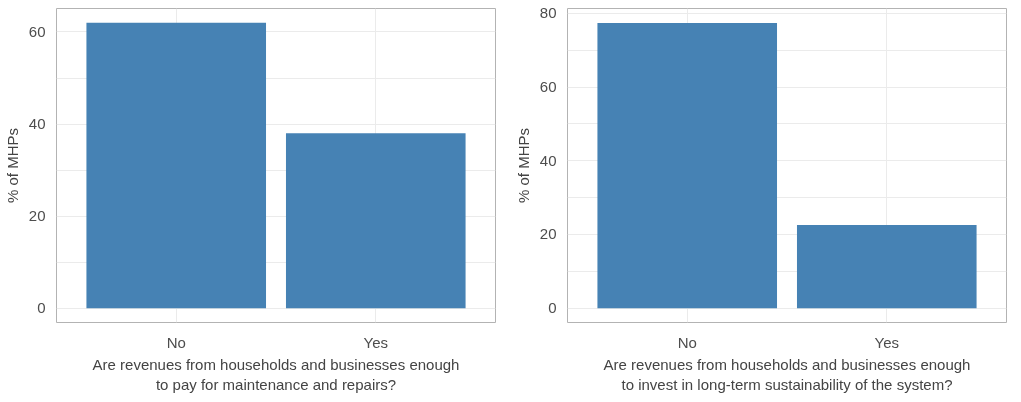 Image resolution: width=1021 pixels, height=402 pixels. I want to click on x-axis-title: Are revenues from households and businesses enough to pay for maintenance and repairs?, so click(276, 374).